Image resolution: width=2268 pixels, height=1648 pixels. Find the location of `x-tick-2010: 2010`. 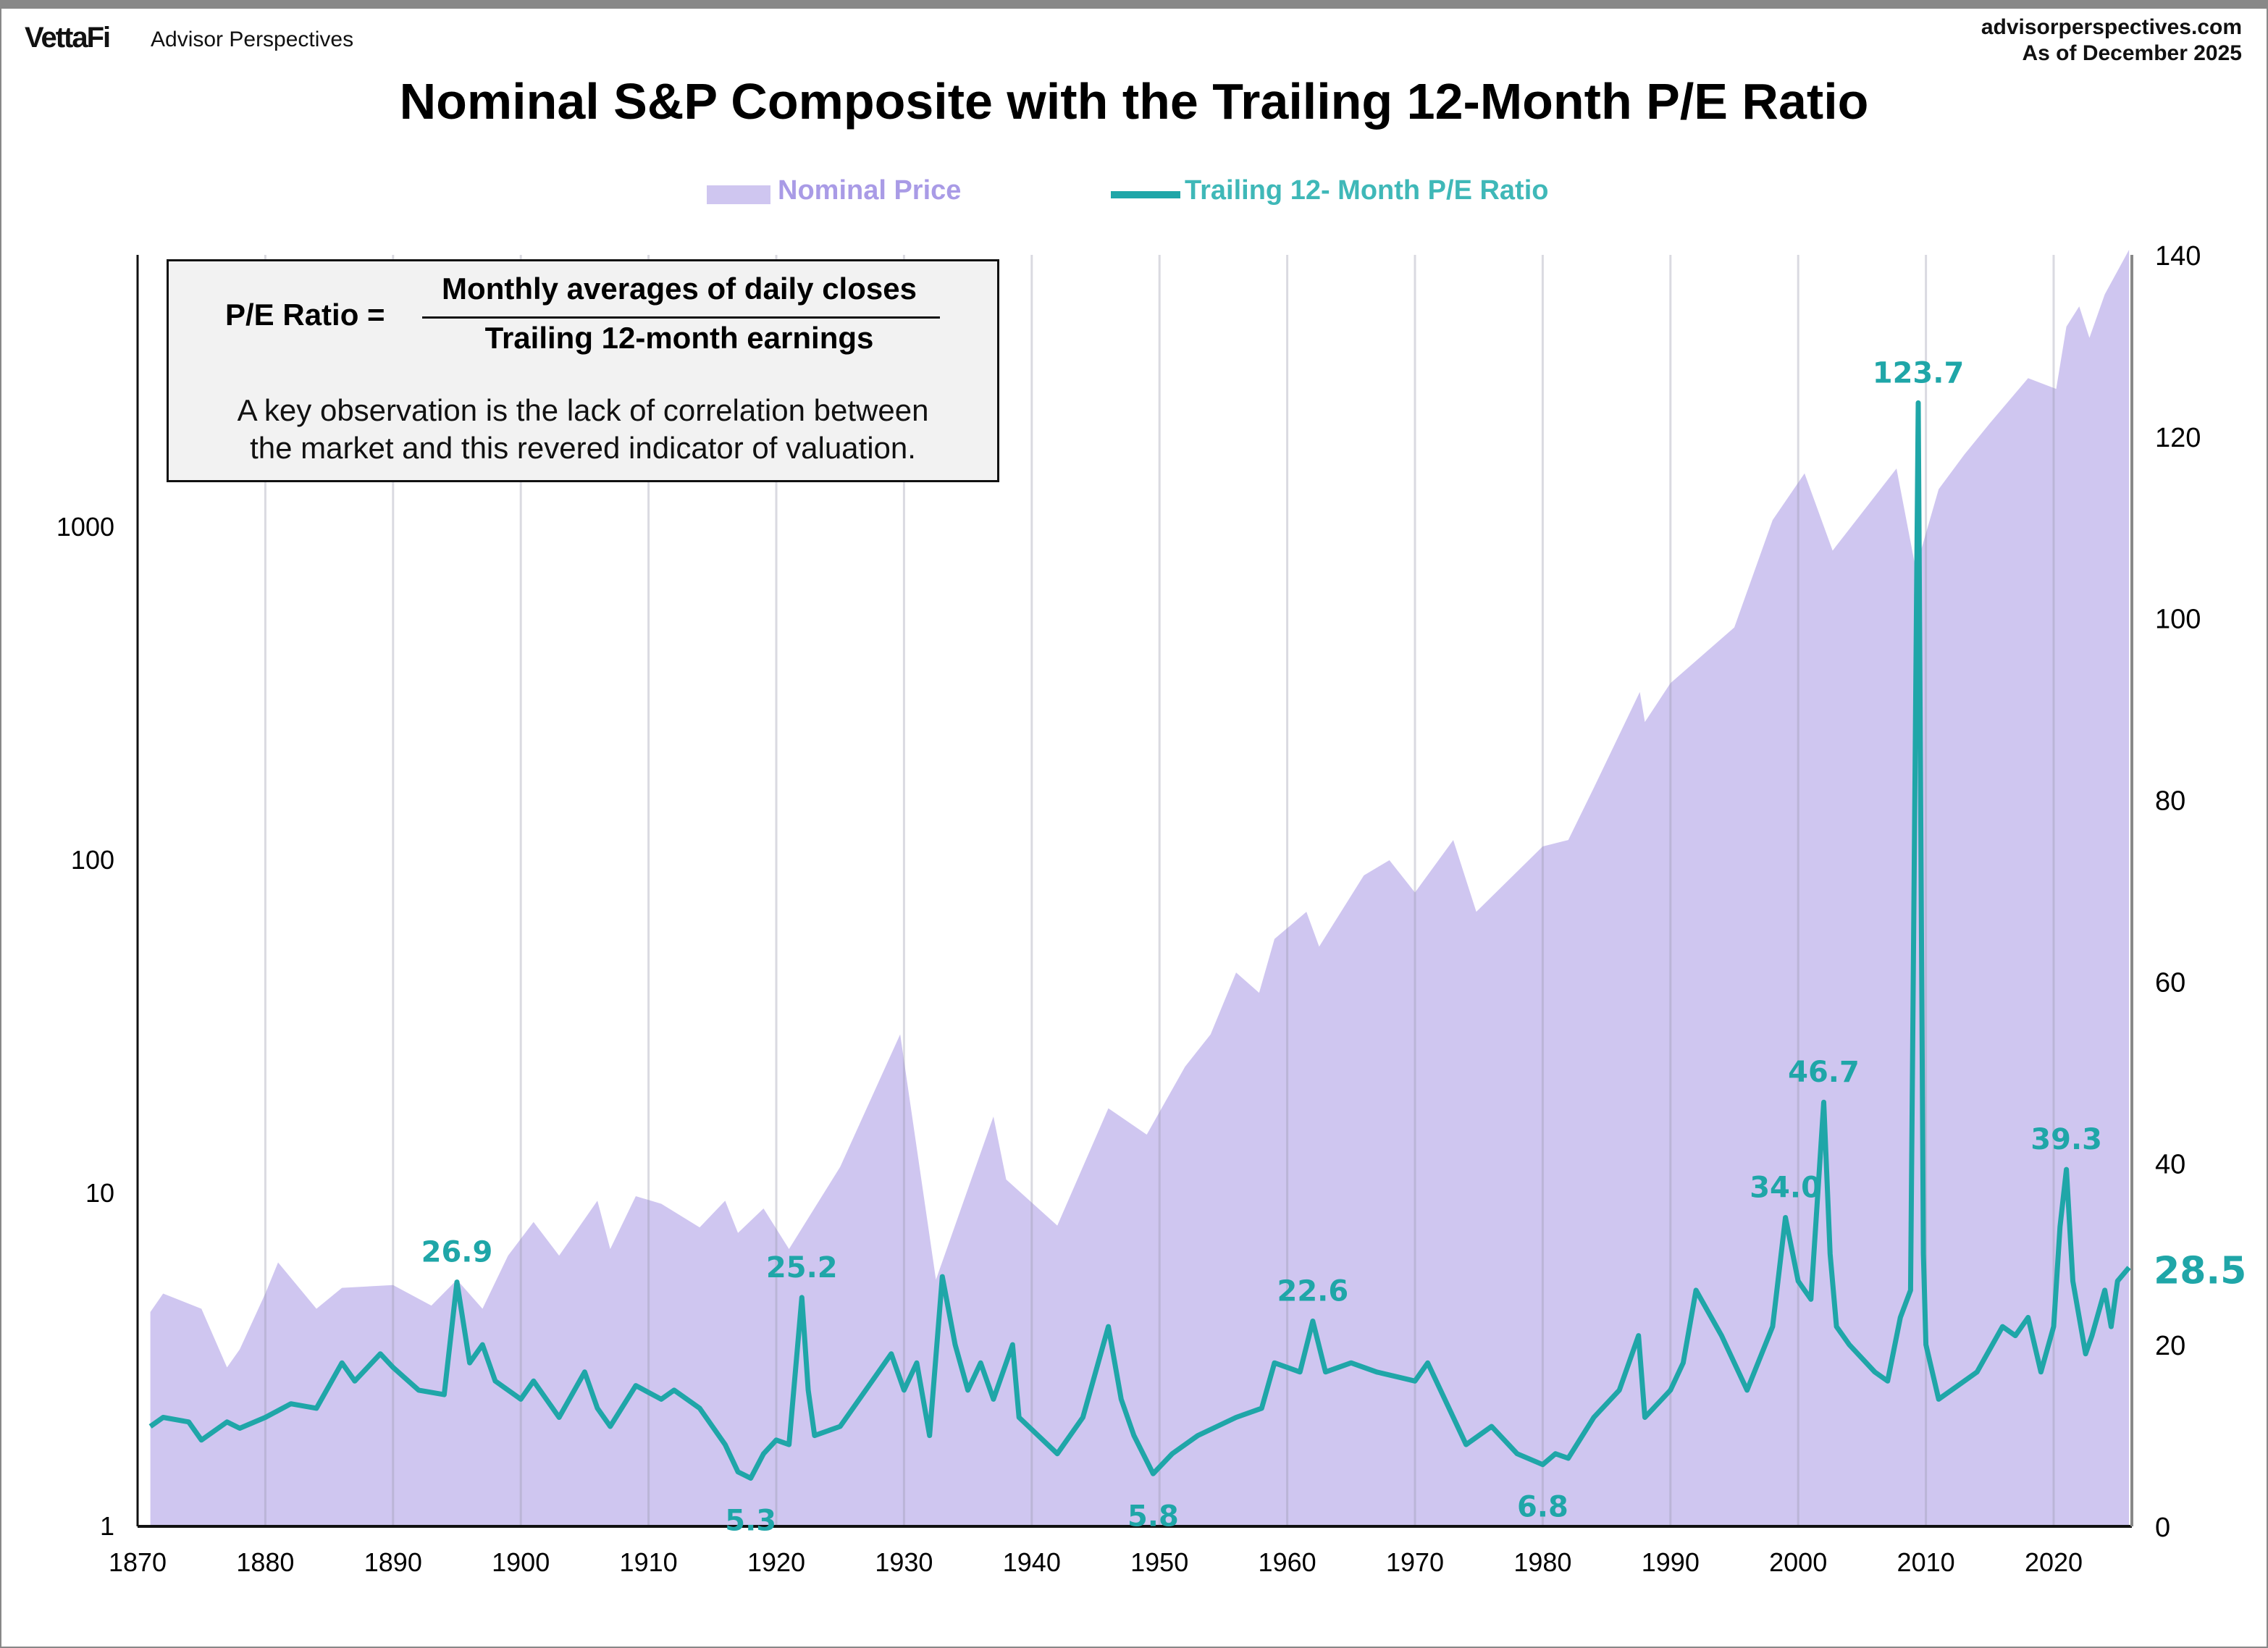

x-tick-2010: 2010 is located at coordinates (1926, 1562).